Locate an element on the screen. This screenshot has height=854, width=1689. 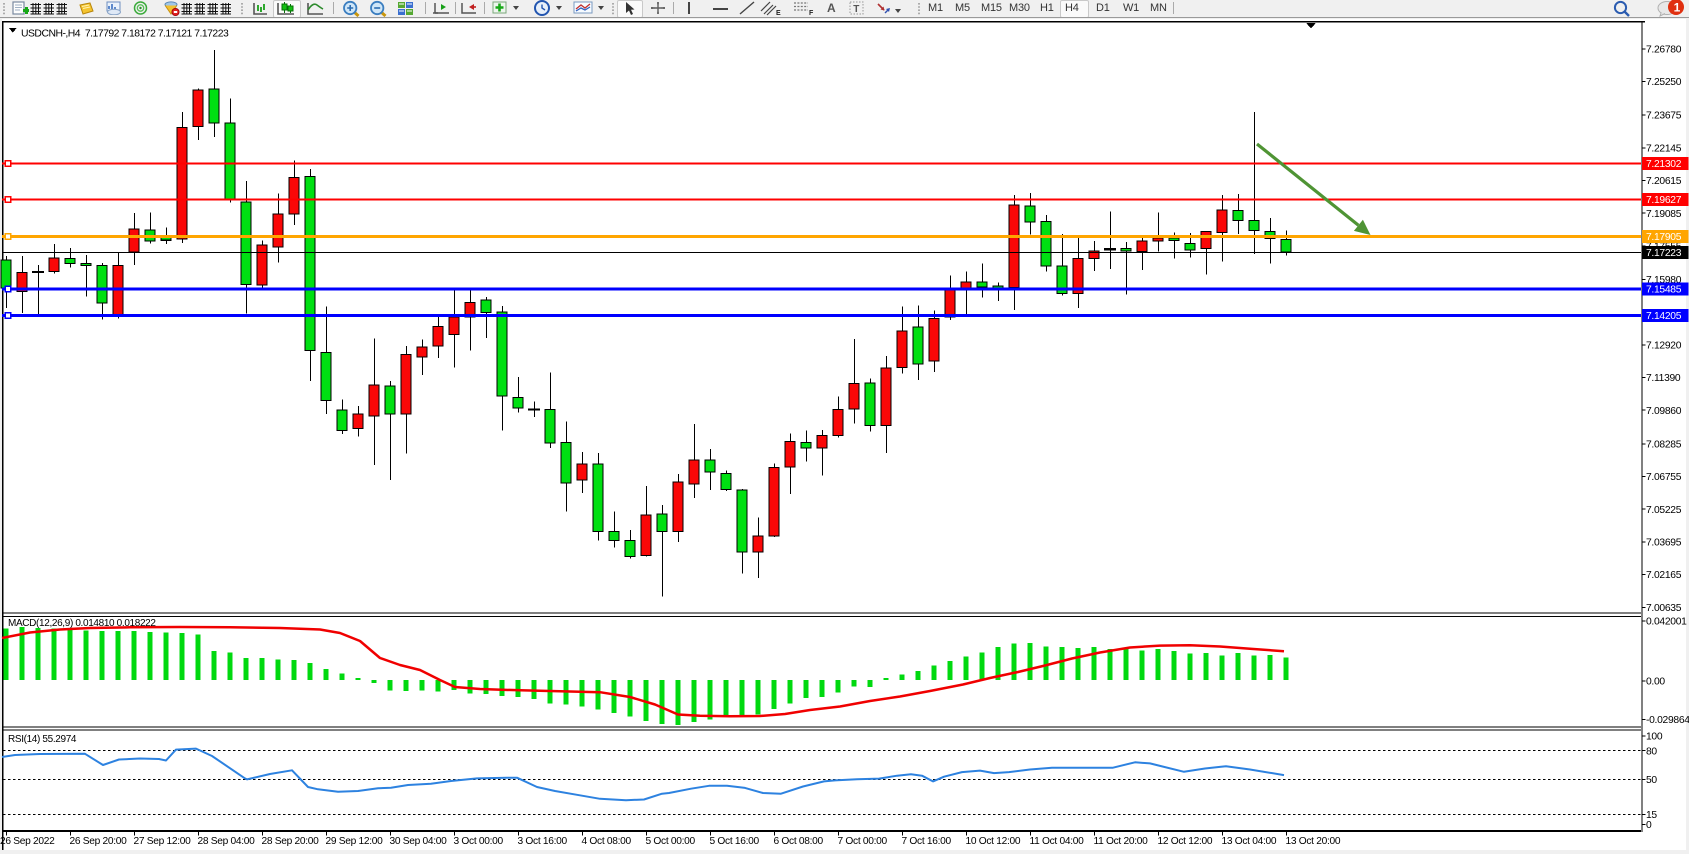
svg-text: 7.09860 is located at coordinates (1664, 411).